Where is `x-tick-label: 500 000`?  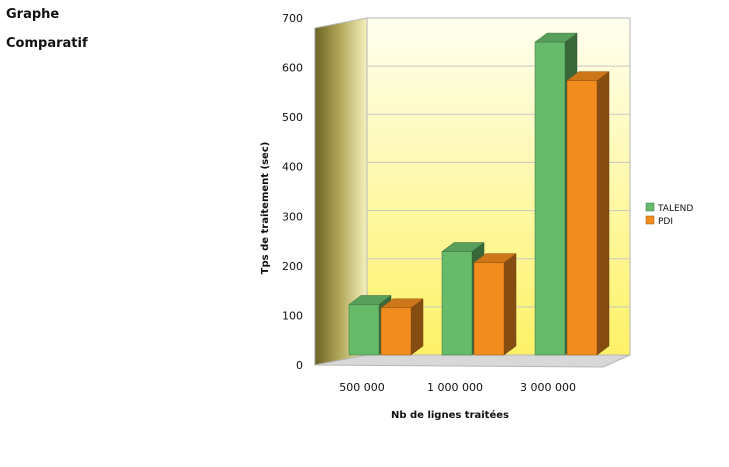
x-tick-label: 500 000 is located at coordinates (362, 387).